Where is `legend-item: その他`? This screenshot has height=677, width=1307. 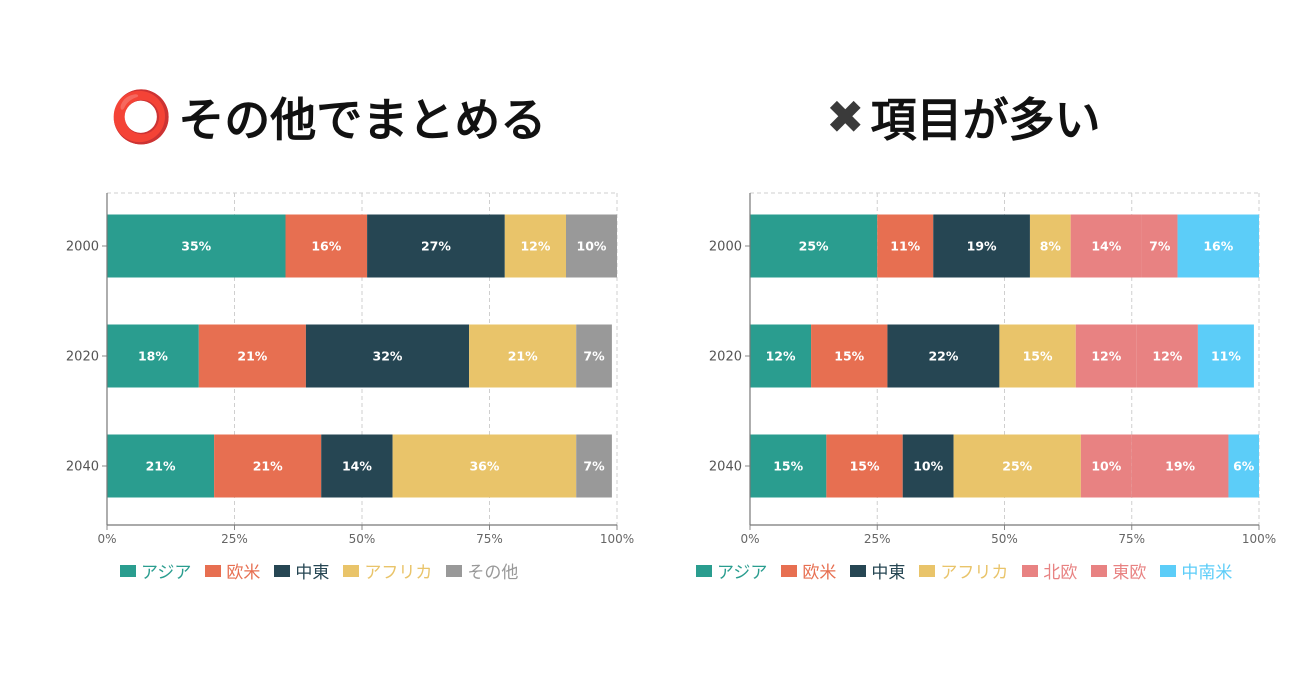
legend-item: その他 is located at coordinates (482, 570).